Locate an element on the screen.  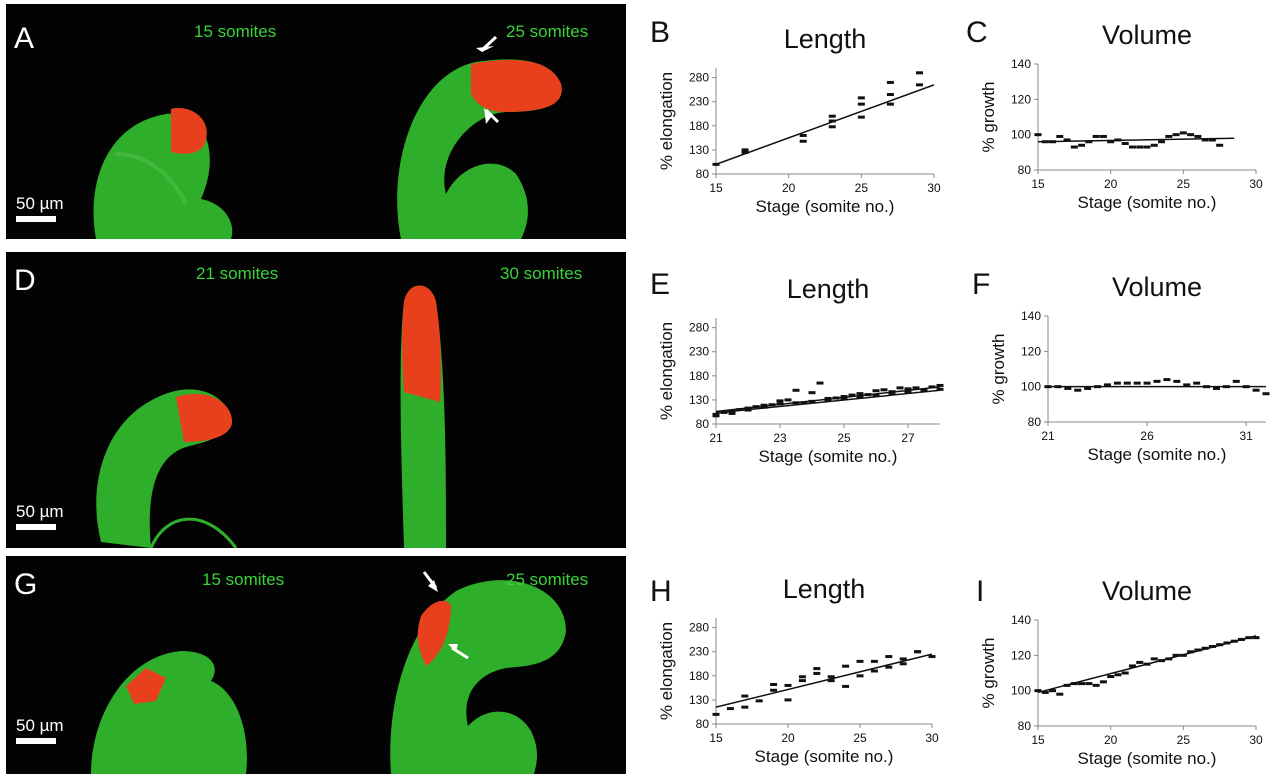
embryo-image-a is located at coordinates (327, 137).